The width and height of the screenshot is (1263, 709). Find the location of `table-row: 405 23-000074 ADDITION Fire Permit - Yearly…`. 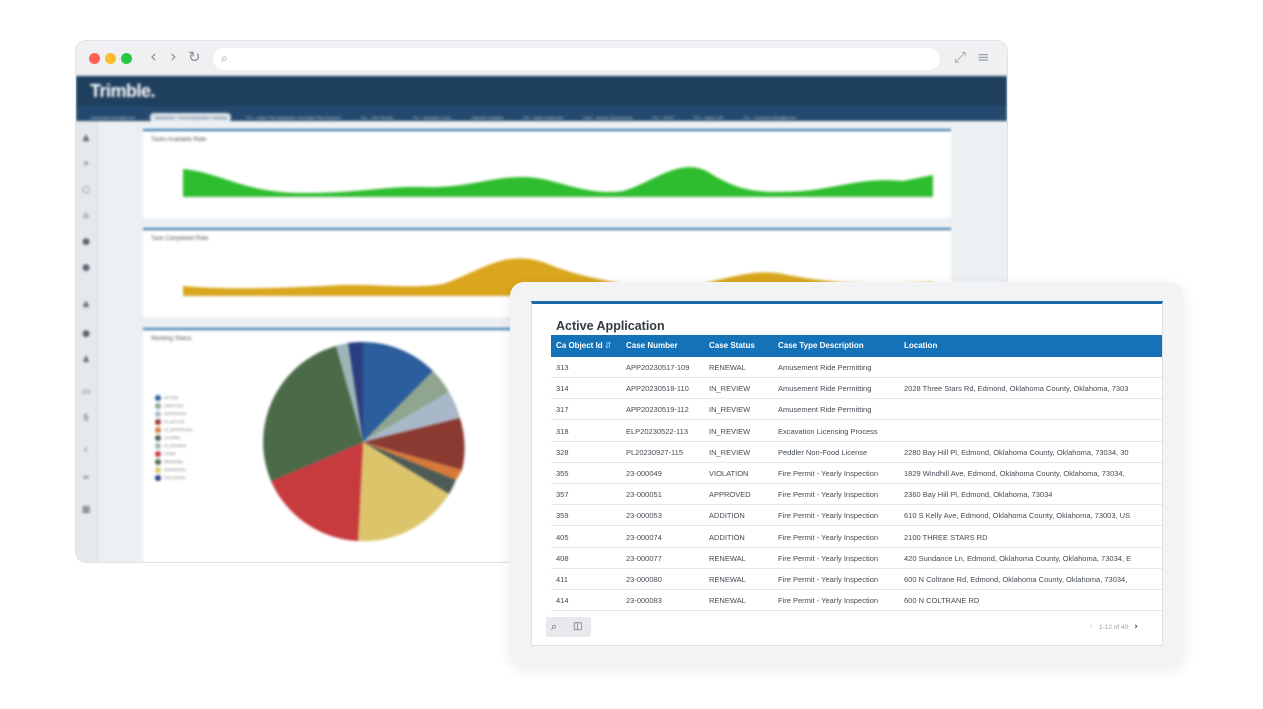

table-row: 405 23-000074 ADDITION Fire Permit - Yearly… is located at coordinates (856, 537).